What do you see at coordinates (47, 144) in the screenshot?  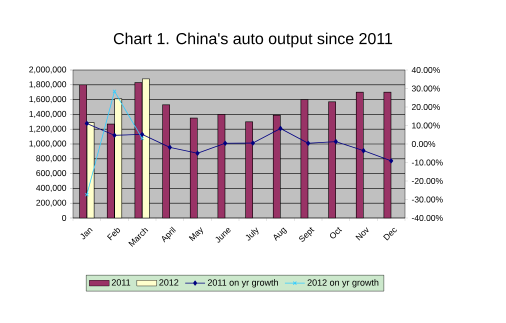 I see `y-tick-label: 1,000,000` at bounding box center [47, 144].